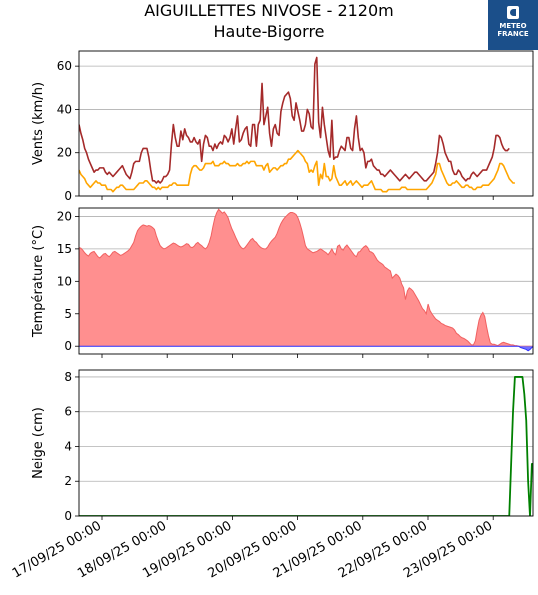 The height and width of the screenshot is (595, 538). What do you see at coordinates (38, 443) in the screenshot?
I see `y-axis-label: Neige (cm)` at bounding box center [38, 443].